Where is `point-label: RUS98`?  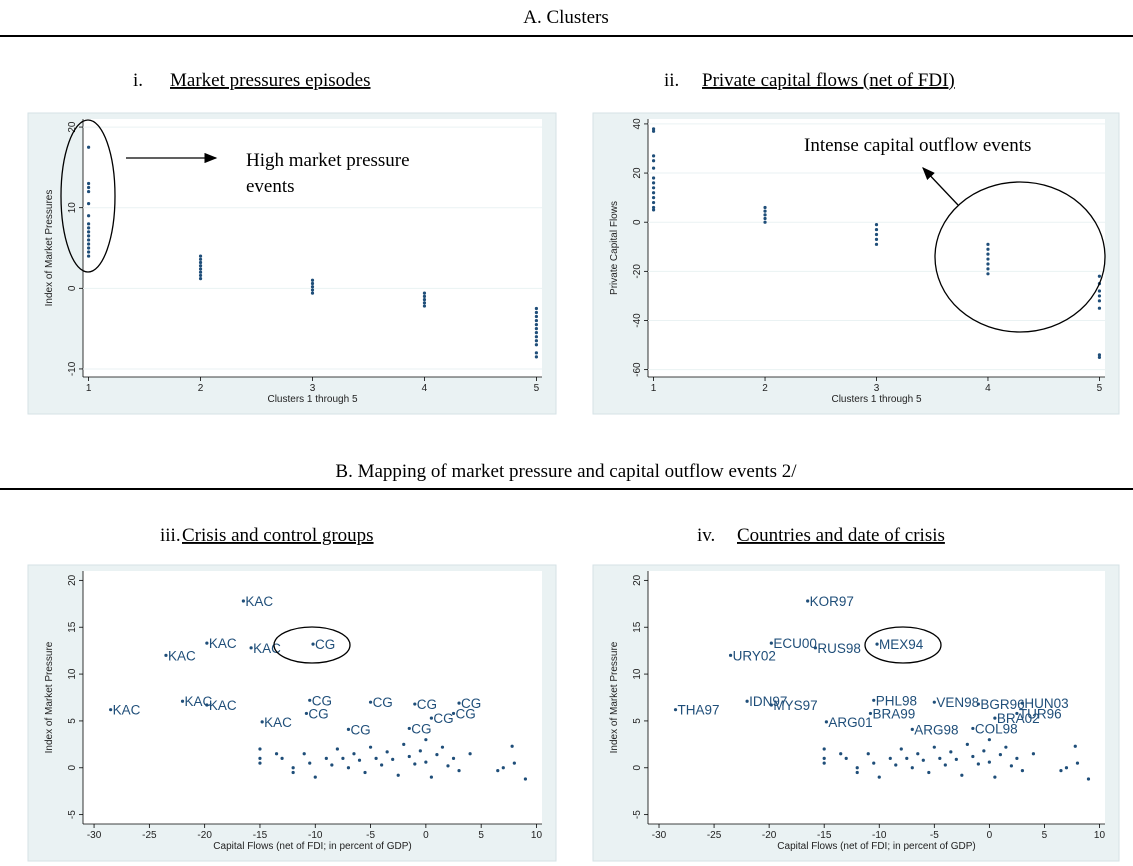 point-label: RUS98 is located at coordinates (839, 648).